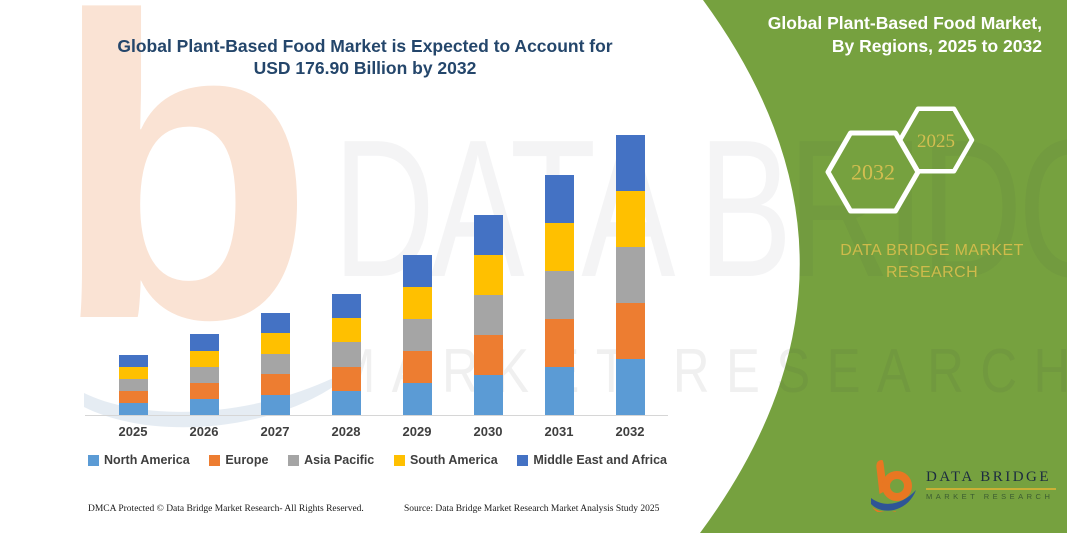 The width and height of the screenshot is (1067, 533). Describe the element at coordinates (417, 431) in the screenshot. I see `x-axis-label: 2029` at that location.